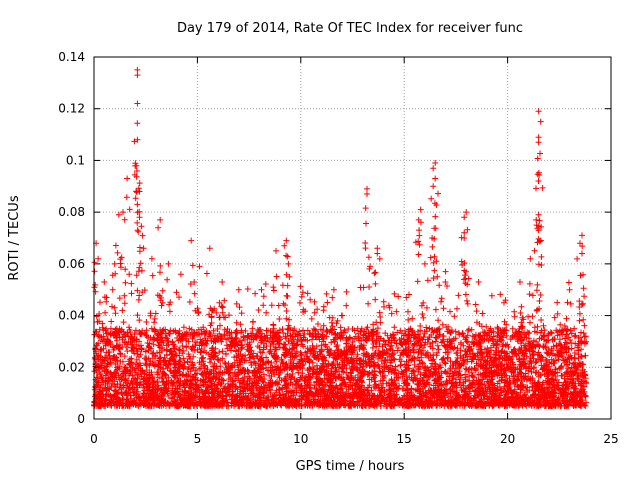  Describe the element at coordinates (350, 466) in the screenshot. I see `x-axis-label: GPS time / hours` at that location.